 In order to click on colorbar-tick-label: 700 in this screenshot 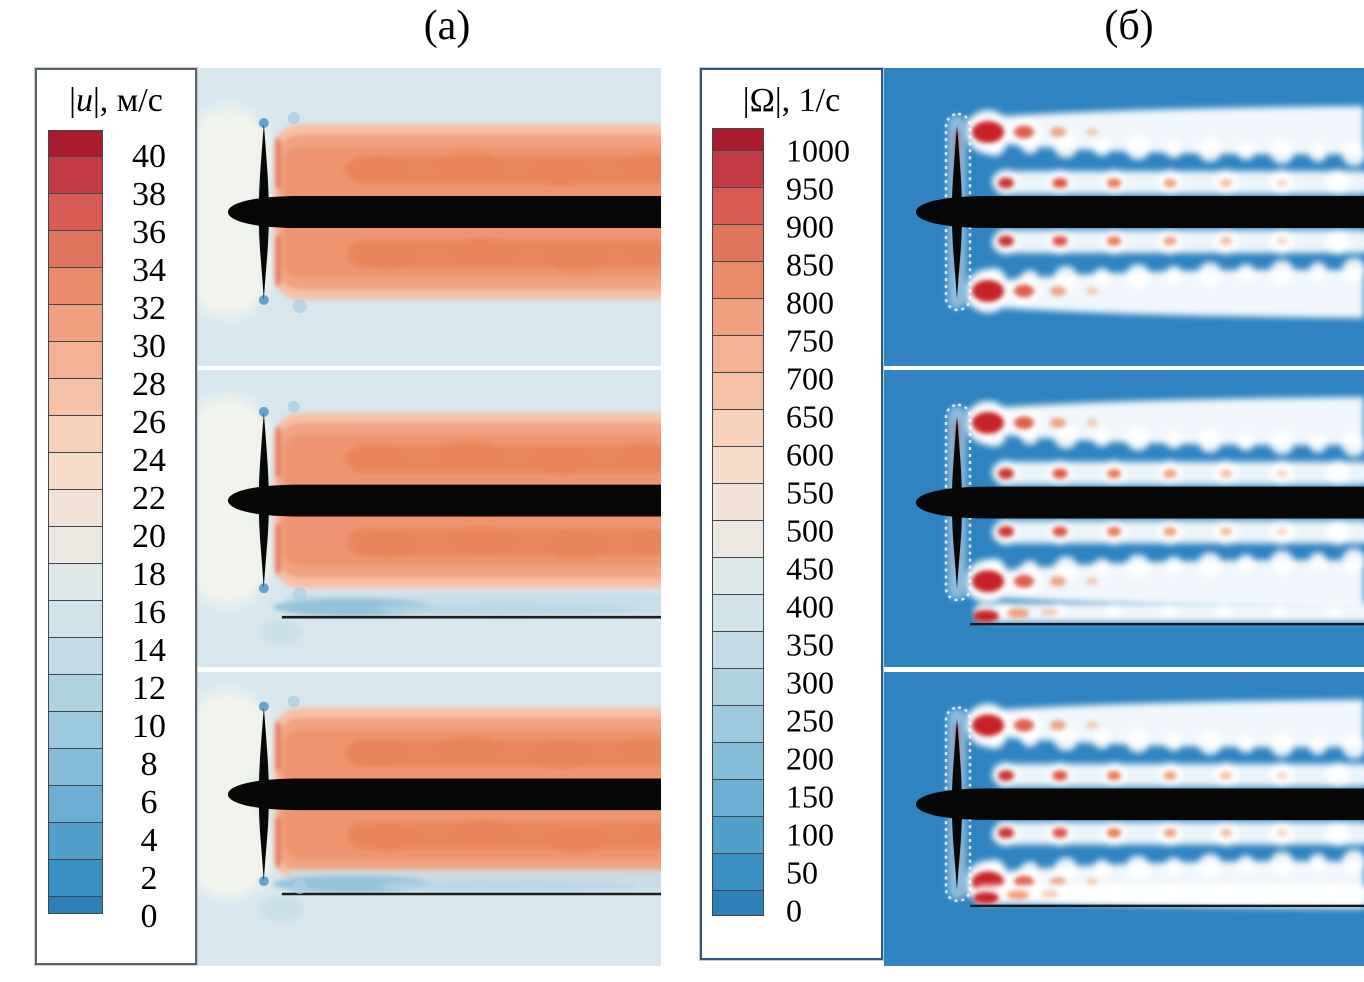, I will do `click(810, 378)`.